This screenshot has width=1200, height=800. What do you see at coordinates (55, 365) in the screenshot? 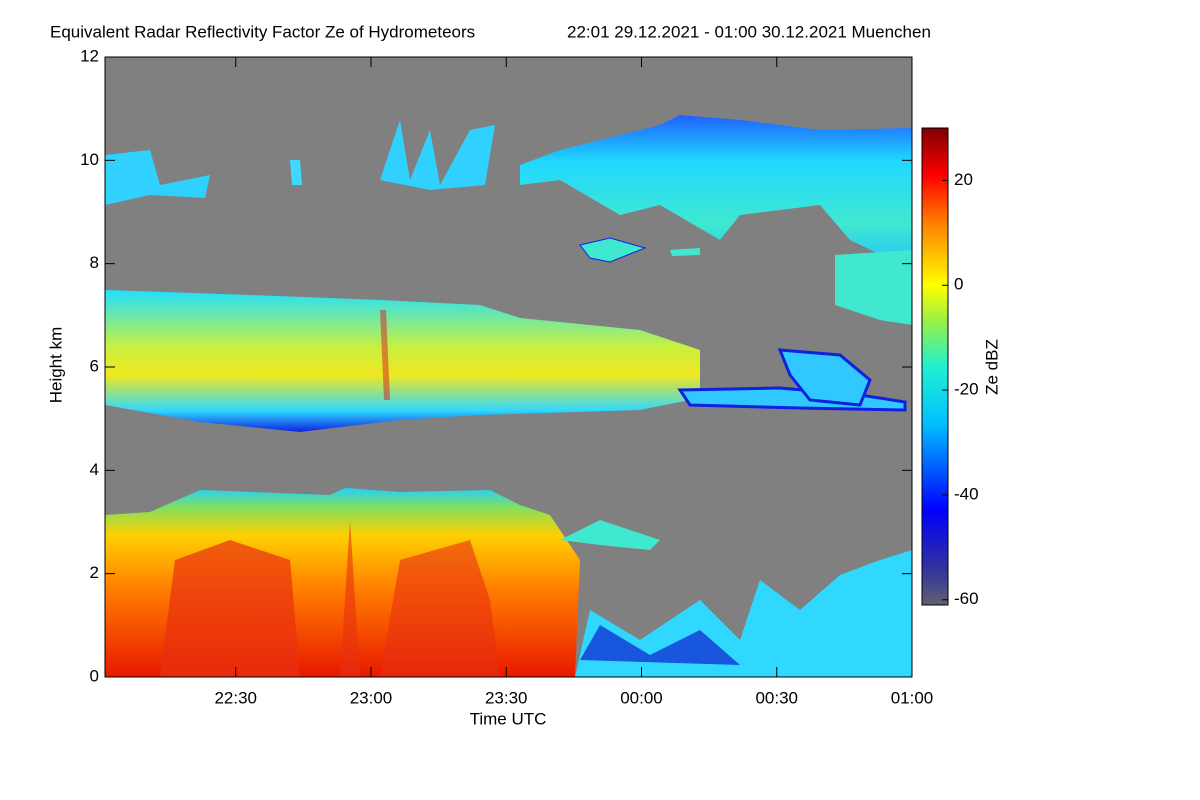
I see `y-axis-title: Height km` at bounding box center [55, 365].